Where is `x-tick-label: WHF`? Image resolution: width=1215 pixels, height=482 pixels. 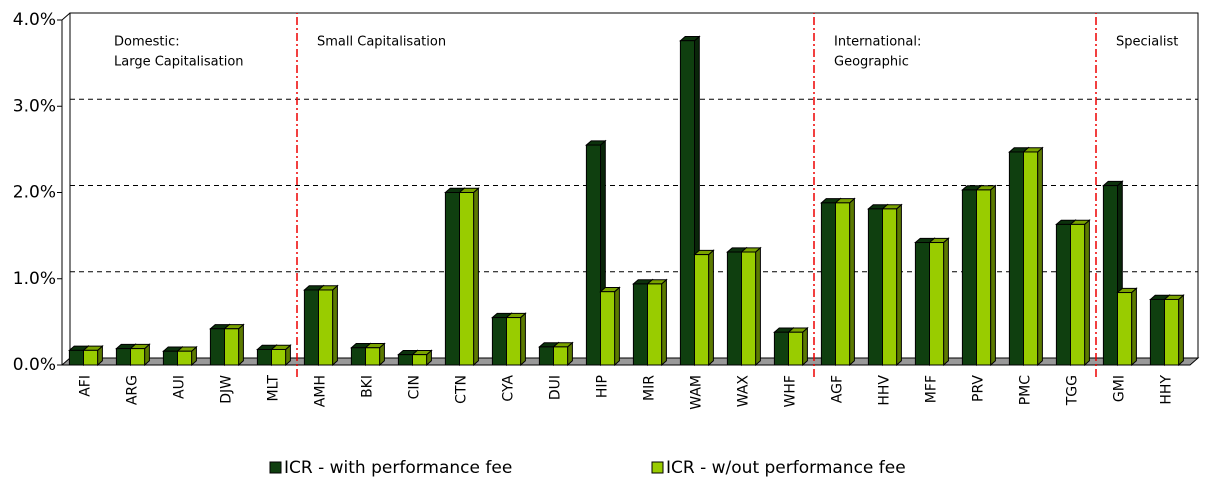
x-tick-label: WHF is located at coordinates (791, 391).